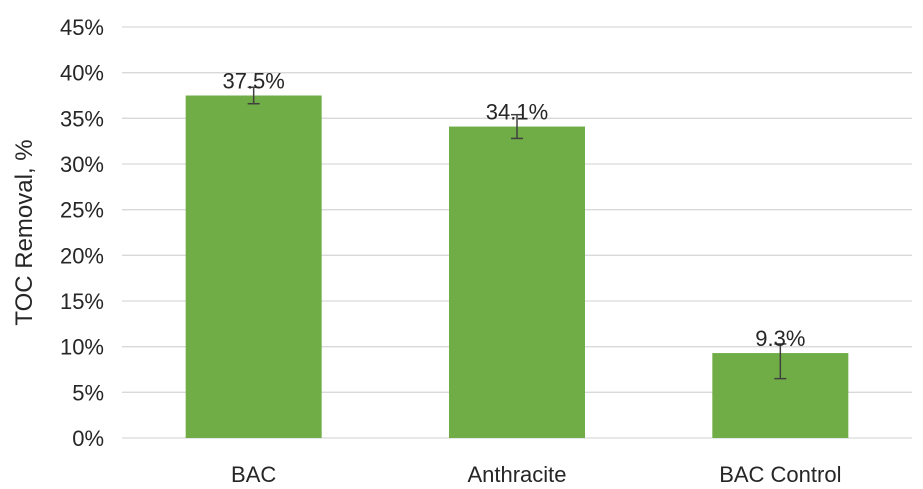 Image resolution: width=923 pixels, height=489 pixels. Describe the element at coordinates (82, 233) in the screenshot. I see `y-axis-ticks: 0% 5% 10% 15% 20% 25% 30% 35% 40% 45%` at that location.